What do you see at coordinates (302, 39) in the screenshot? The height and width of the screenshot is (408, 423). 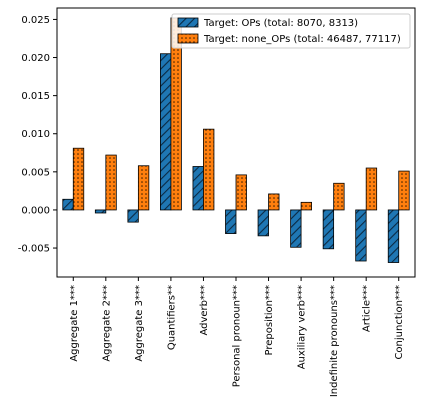 I see `legend-label-none-ops: Target: none_OPs (total: 46487, 77117)` at bounding box center [302, 39].